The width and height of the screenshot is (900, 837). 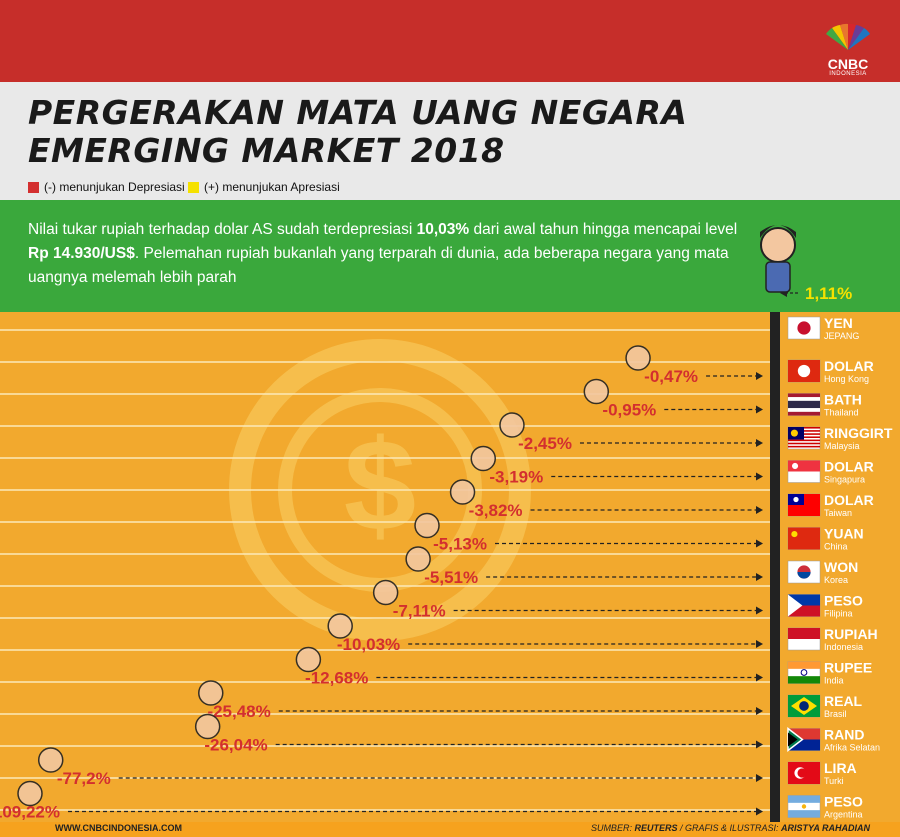 I want to click on currency-name: YEN, so click(x=838, y=323).